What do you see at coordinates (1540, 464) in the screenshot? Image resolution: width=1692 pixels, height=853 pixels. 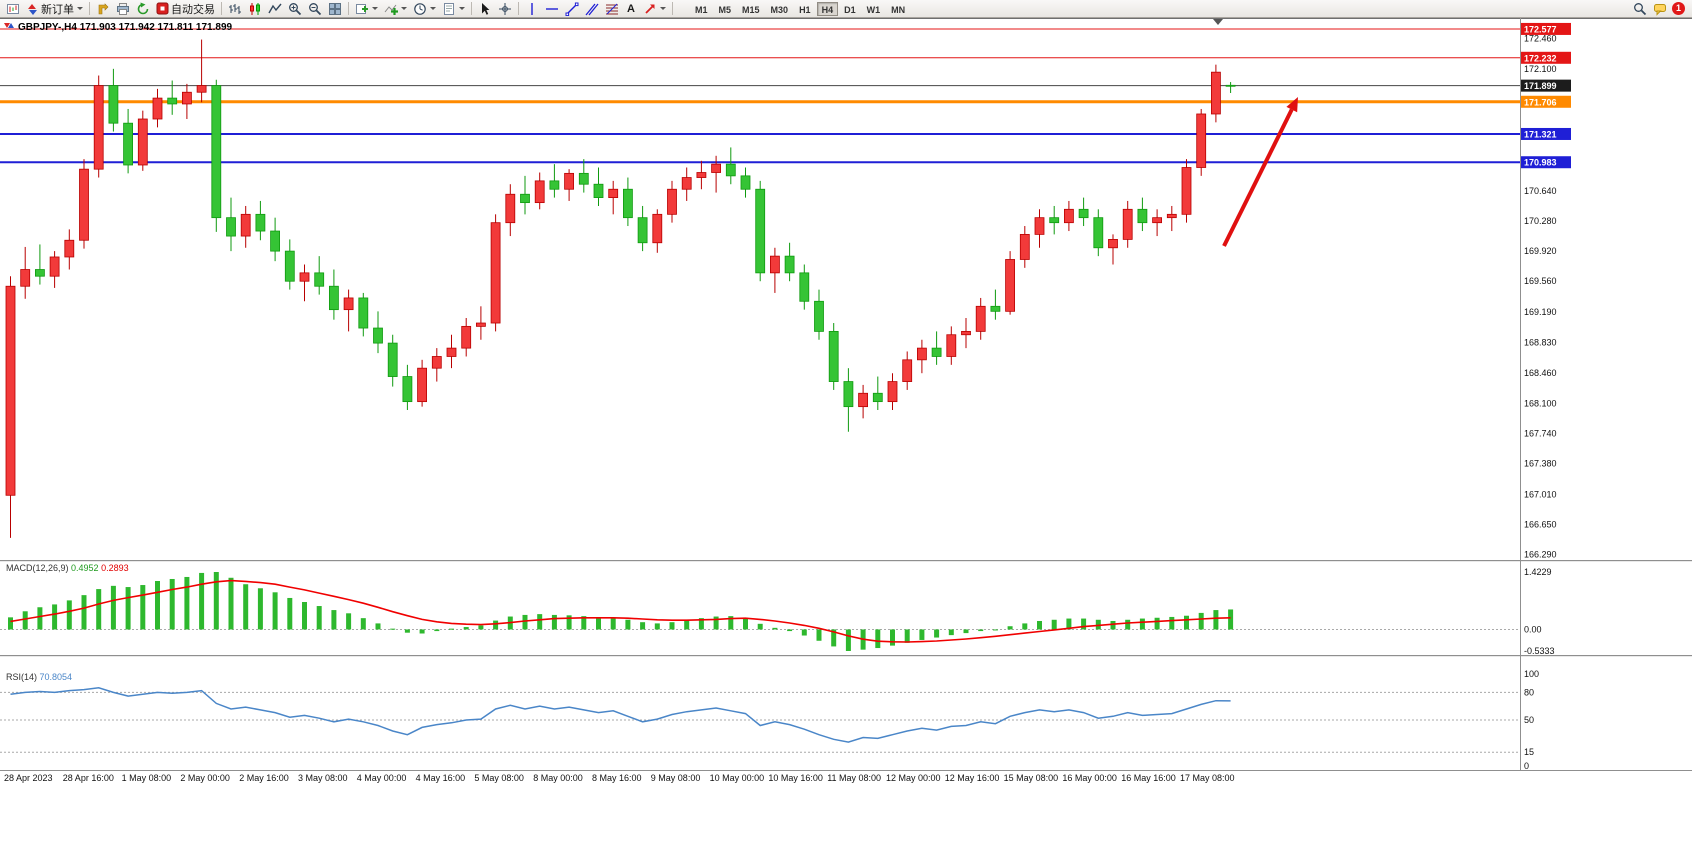 I see `price-axis-label: 167.380` at bounding box center [1540, 464].